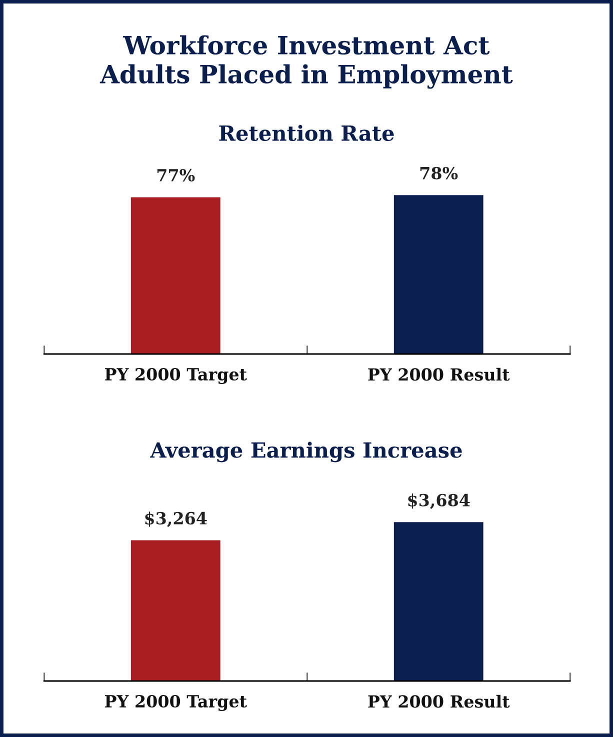  Describe the element at coordinates (306, 62) in the screenshot. I see `chart-title: Workforce Investment Act Adults Placed in Employment` at that location.